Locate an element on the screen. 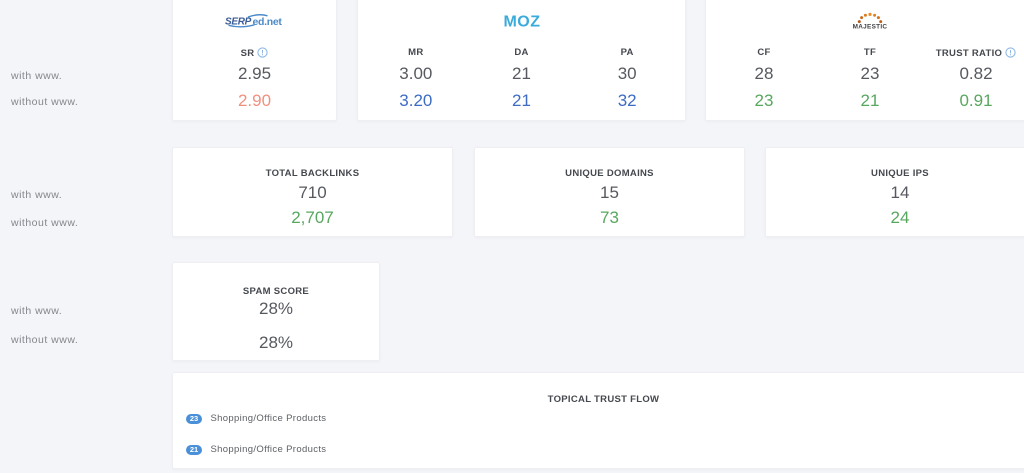 The image size is (1024, 473). svg-text: MOZ is located at coordinates (521, 21).